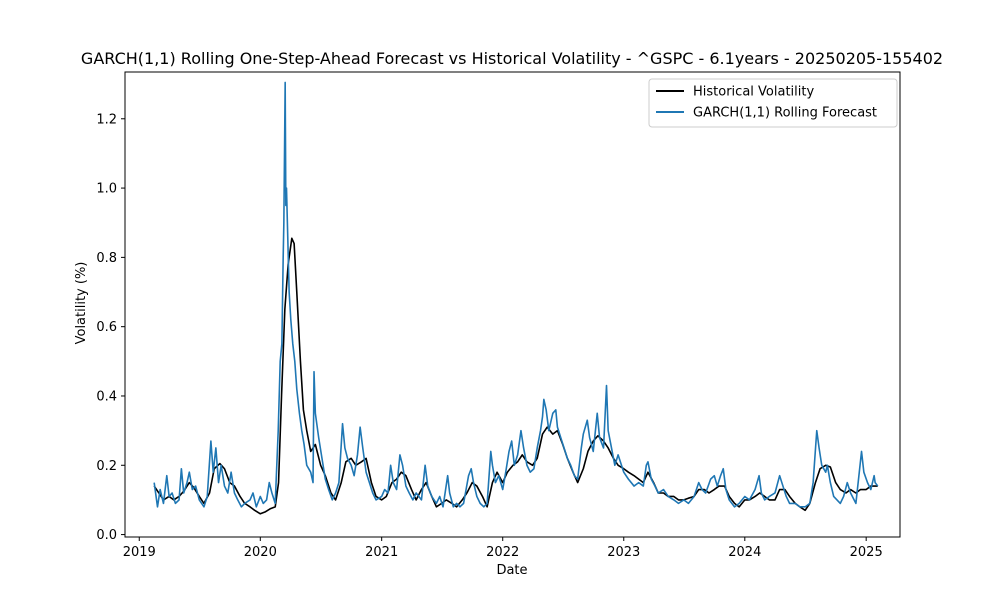  Describe the element at coordinates (106, 327) in the screenshot. I see `y-tick-label: 0.6` at that location.